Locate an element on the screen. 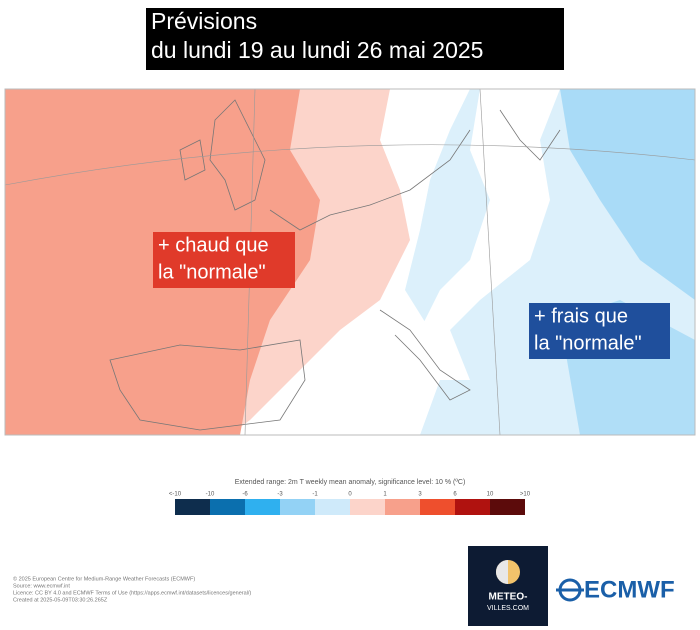  title-box is located at coordinates (355, 39).